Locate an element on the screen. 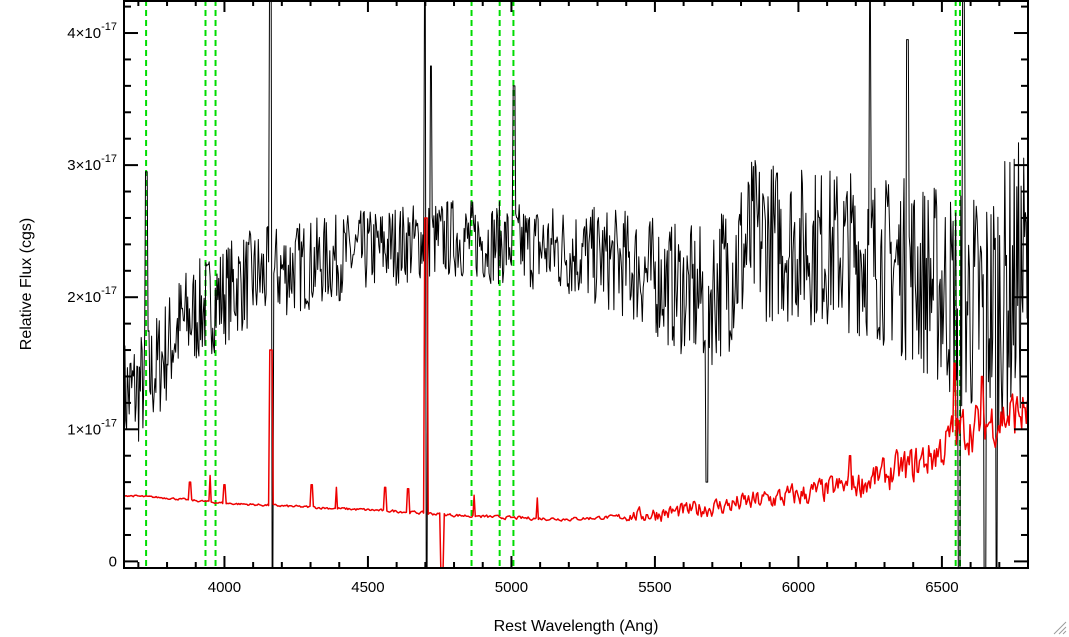 Image resolution: width=1069 pixels, height=637 pixels. y-tick-labels: 0 1×10⁻¹⁷ 2×10⁻¹⁷ 3×10⁻¹⁷ 4×10⁻¹⁷ is located at coordinates (92, 295).